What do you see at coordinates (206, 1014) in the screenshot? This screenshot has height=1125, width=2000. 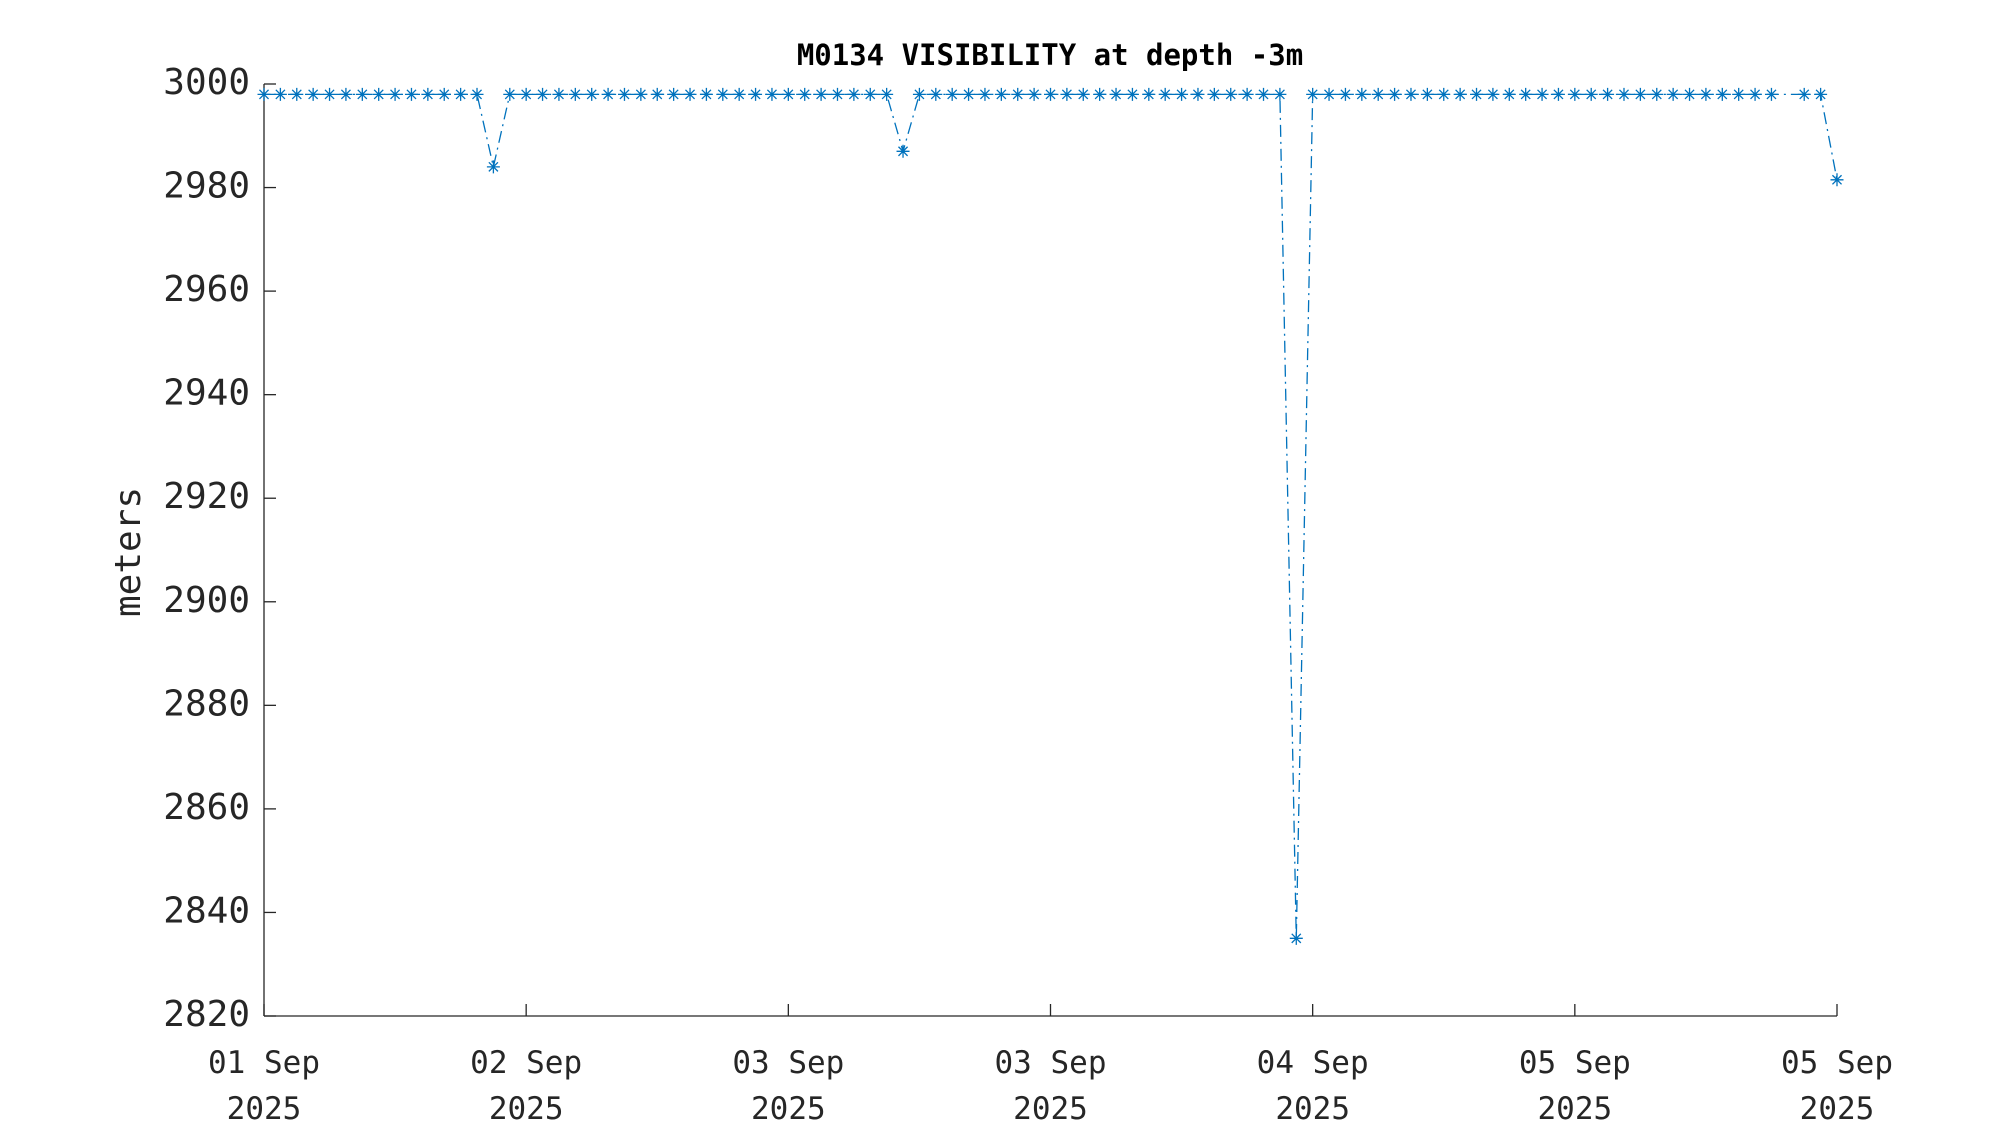 I see `y-tick-label: 2820` at bounding box center [206, 1014].